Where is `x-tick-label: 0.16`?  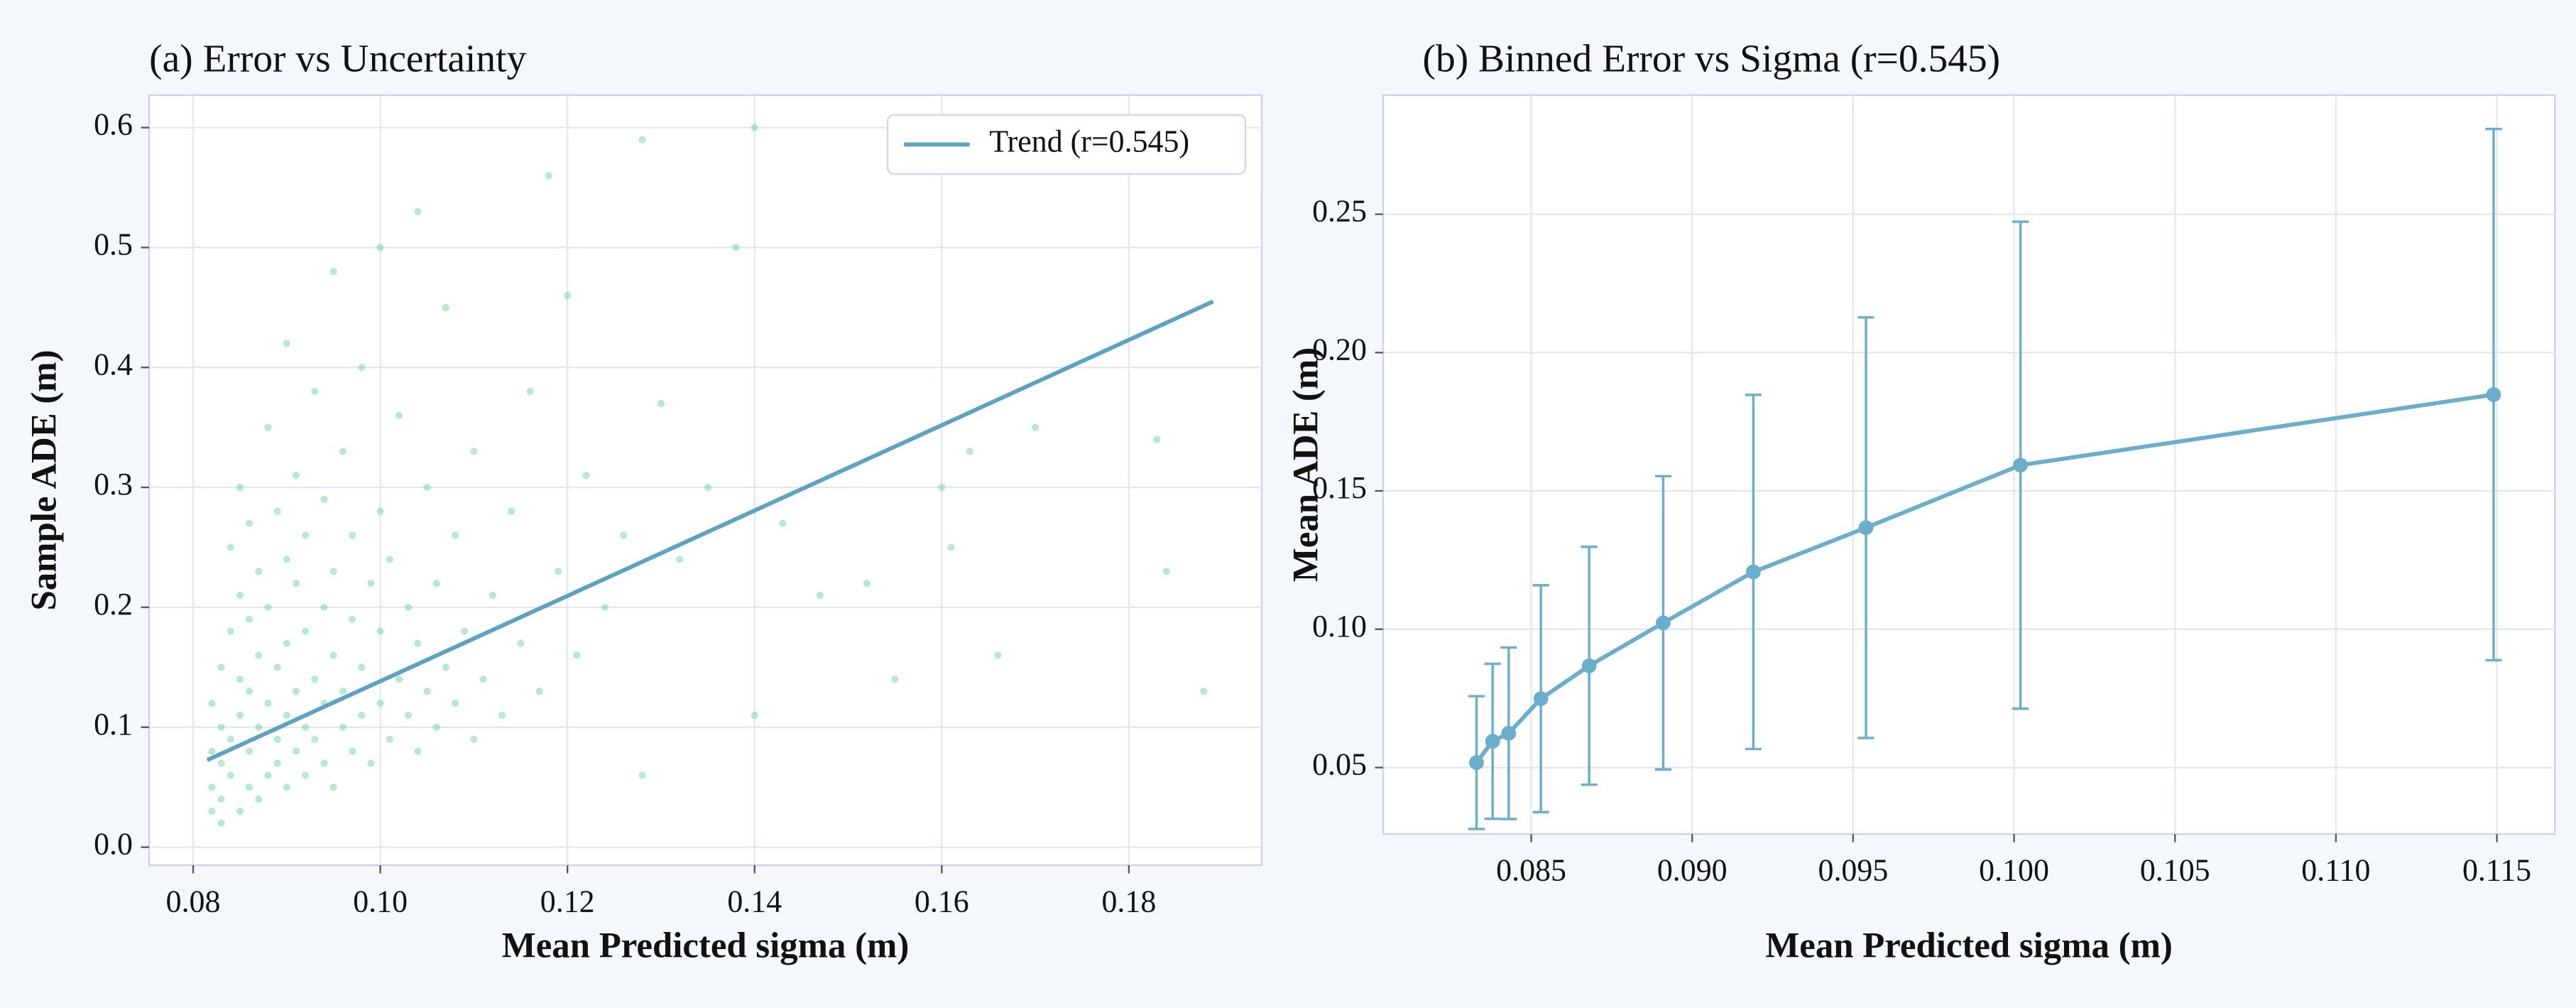 x-tick-label: 0.16 is located at coordinates (942, 901).